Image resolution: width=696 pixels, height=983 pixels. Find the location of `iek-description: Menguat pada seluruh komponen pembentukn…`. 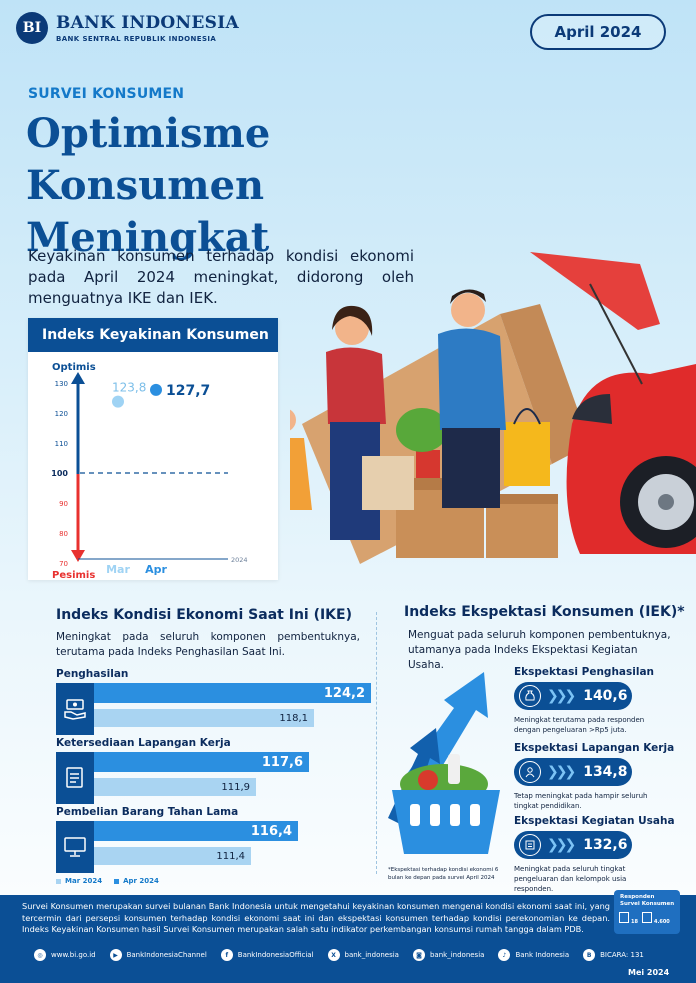

iek-description: Menguat pada seluruh komponen pembentukn… is located at coordinates (539, 650).